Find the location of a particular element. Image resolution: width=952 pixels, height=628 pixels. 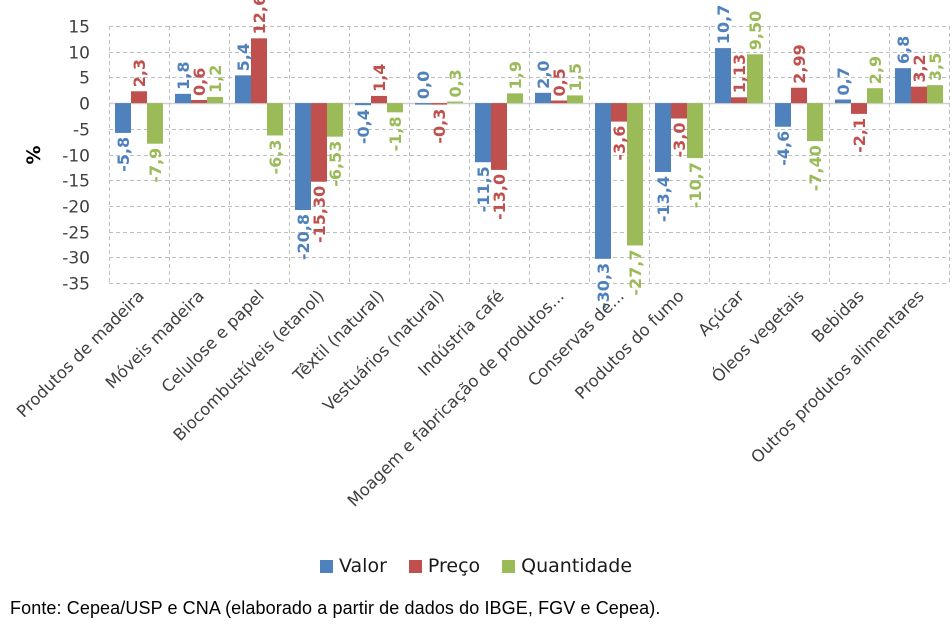

y-tick-label: -15 is located at coordinates (76, 182).